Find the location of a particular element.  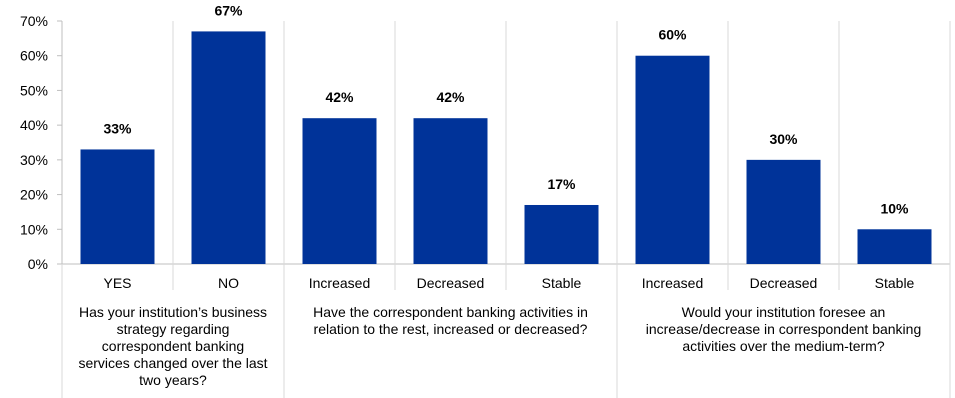

y-tick-label: 50% is located at coordinates (34, 90).